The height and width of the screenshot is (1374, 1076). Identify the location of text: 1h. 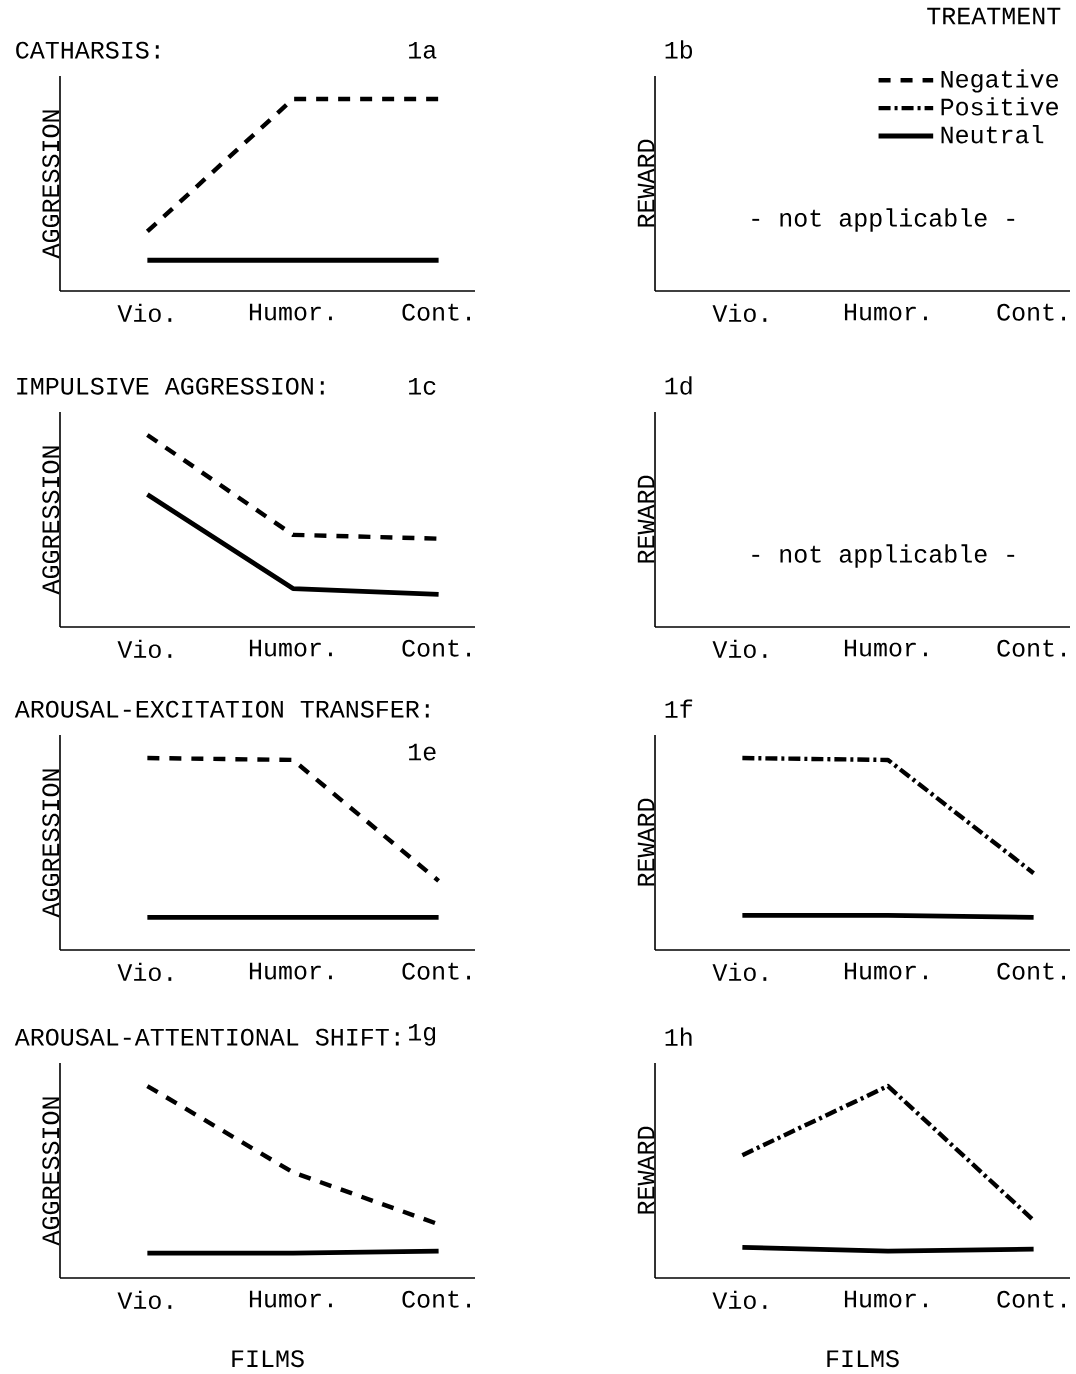
(678, 1036).